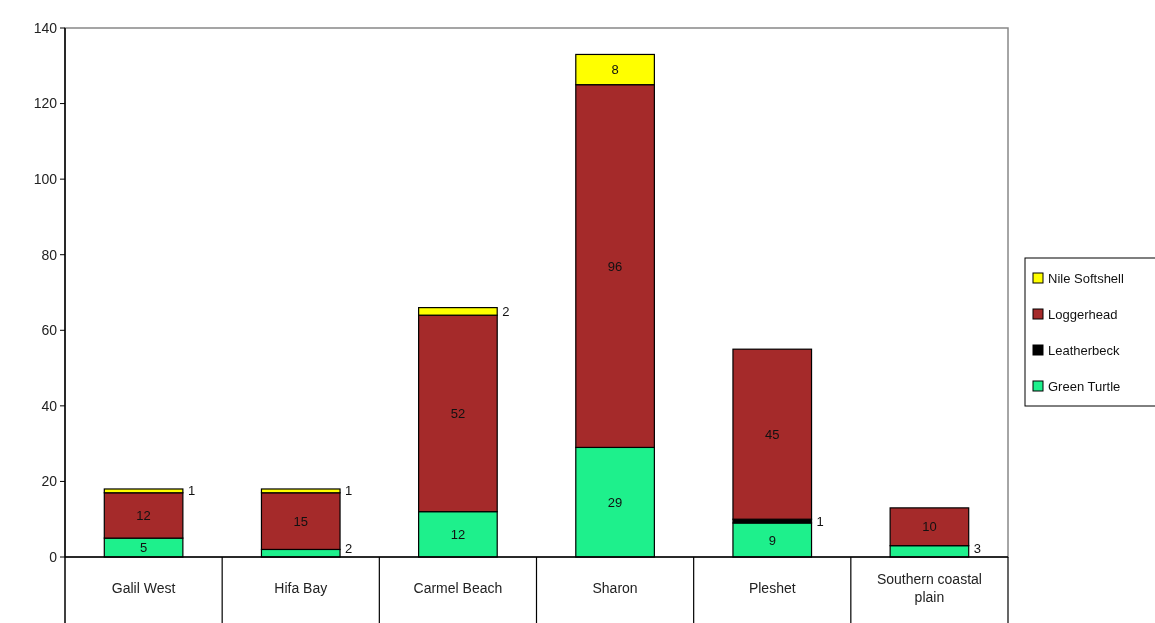 The width and height of the screenshot is (1155, 623). Describe the element at coordinates (45, 103) in the screenshot. I see `y-tick-label: 120` at that location.